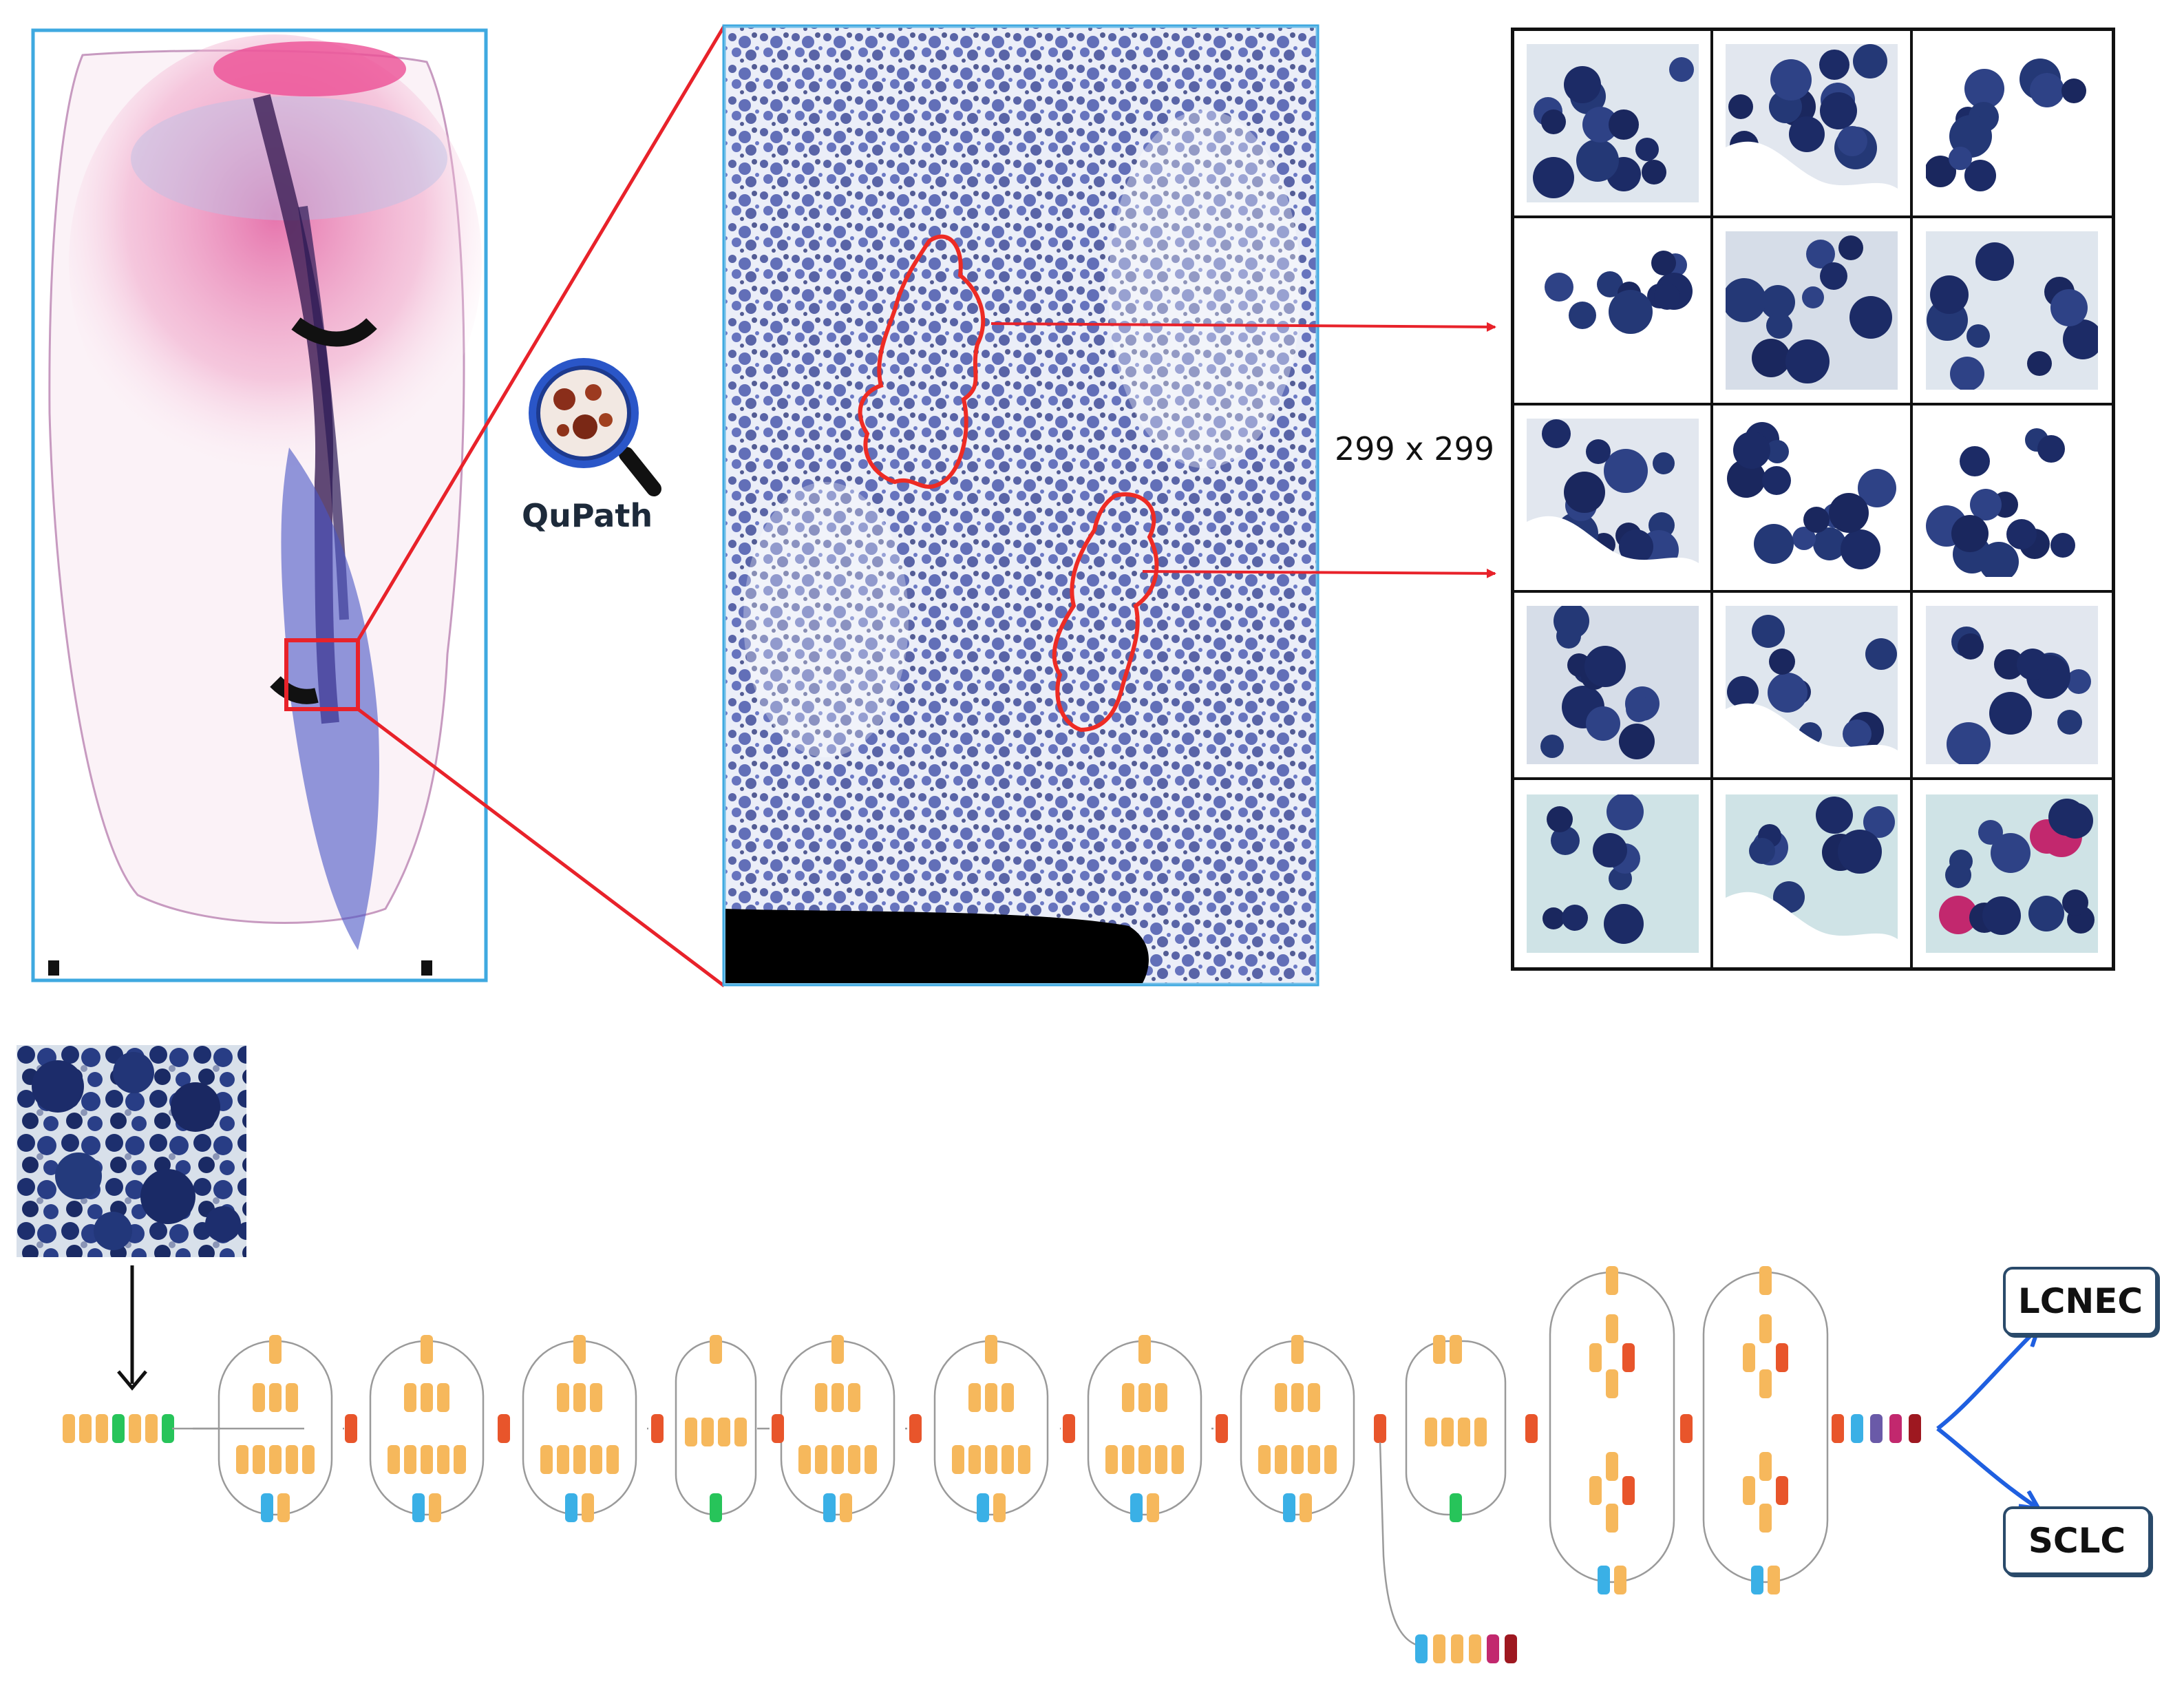 This screenshot has width=2184, height=1695. I want to click on qupath-label: QuPath, so click(587, 515).